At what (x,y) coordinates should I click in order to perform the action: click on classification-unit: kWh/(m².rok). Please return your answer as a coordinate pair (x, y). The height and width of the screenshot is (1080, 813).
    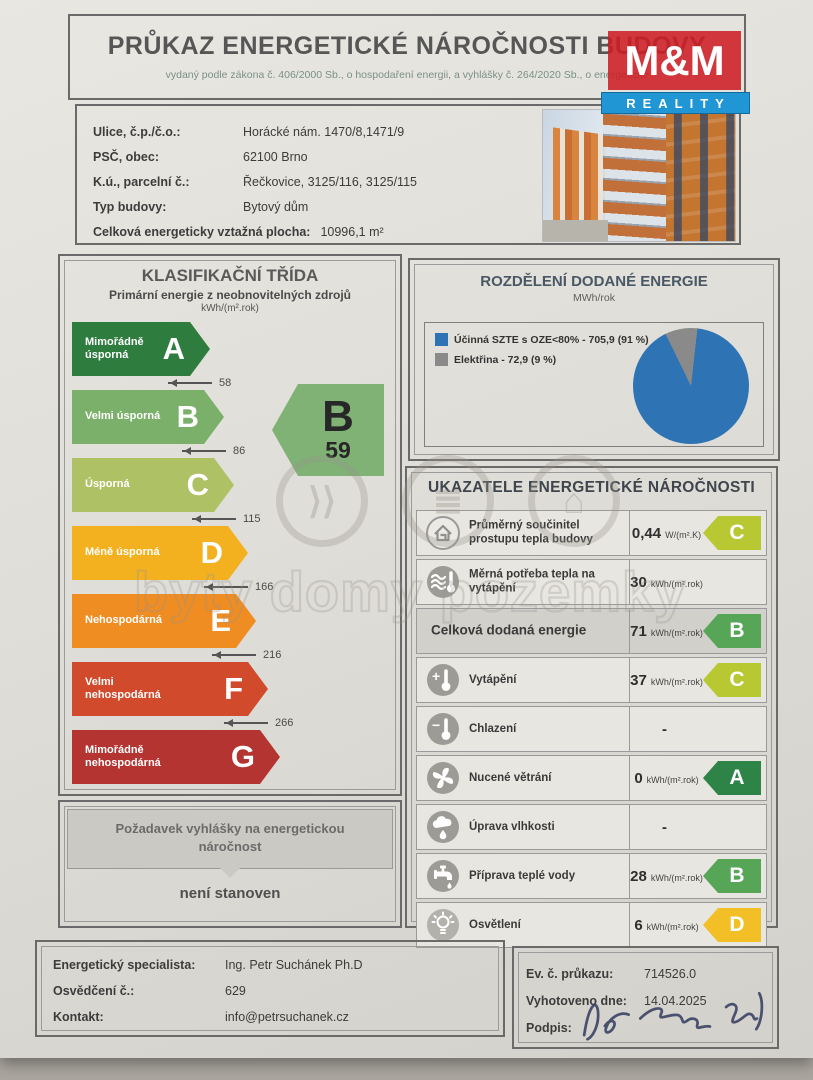
    Looking at the image, I should click on (230, 308).